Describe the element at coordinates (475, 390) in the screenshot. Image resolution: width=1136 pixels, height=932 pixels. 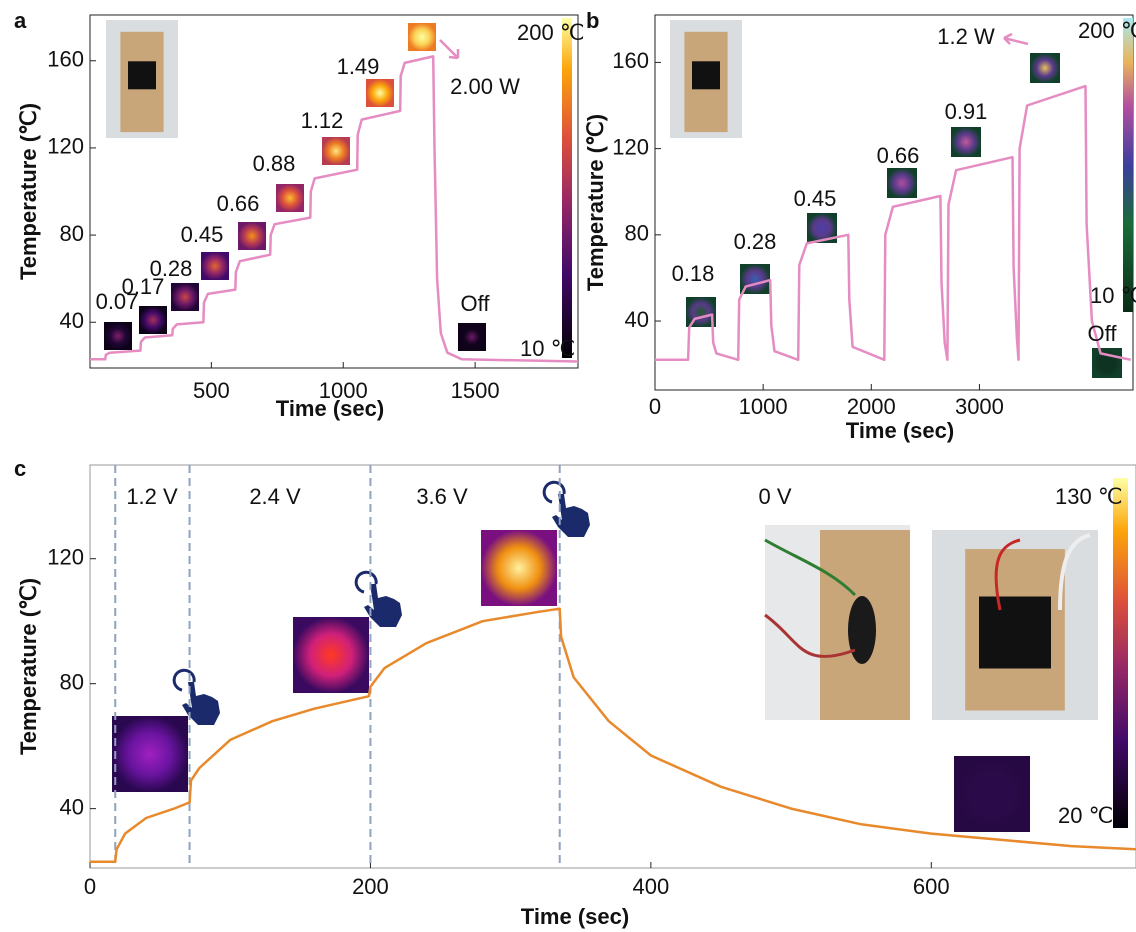
I see `x-tick-label: 1500` at that location.